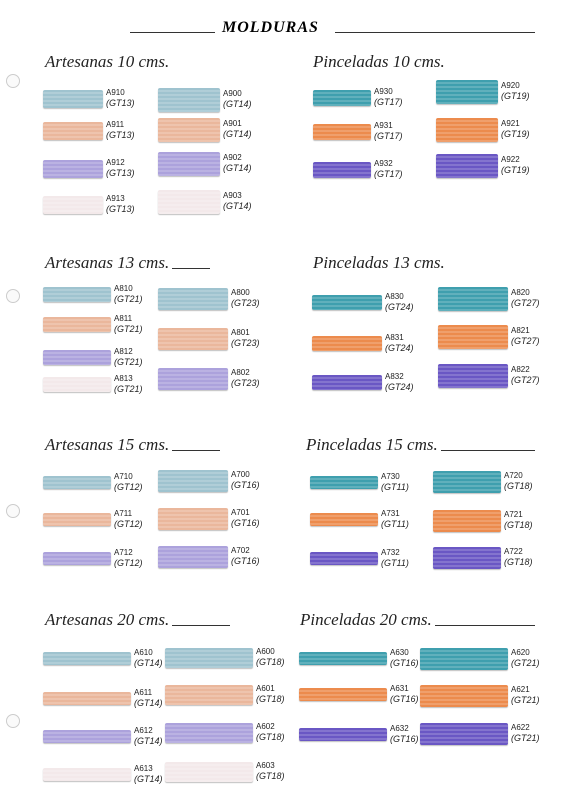 The height and width of the screenshot is (800, 577). What do you see at coordinates (520, 652) in the screenshot?
I see `item-code: A620` at bounding box center [520, 652].